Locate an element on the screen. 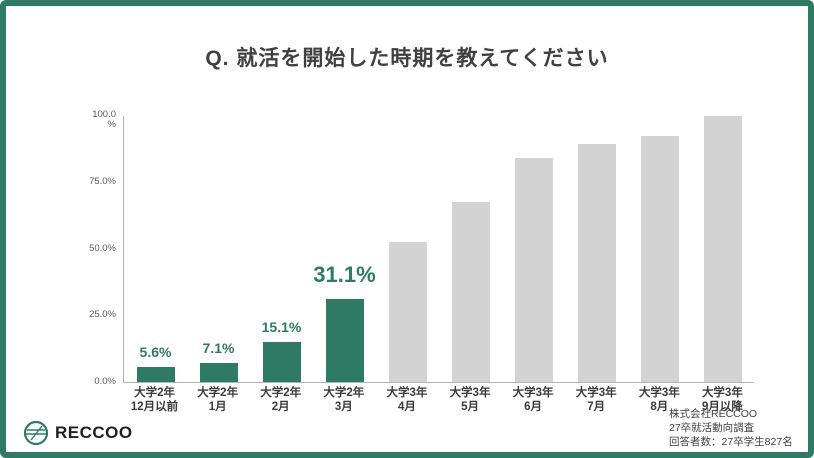 The image size is (814, 458). category-label: 大学2年 2月 is located at coordinates (281, 400).